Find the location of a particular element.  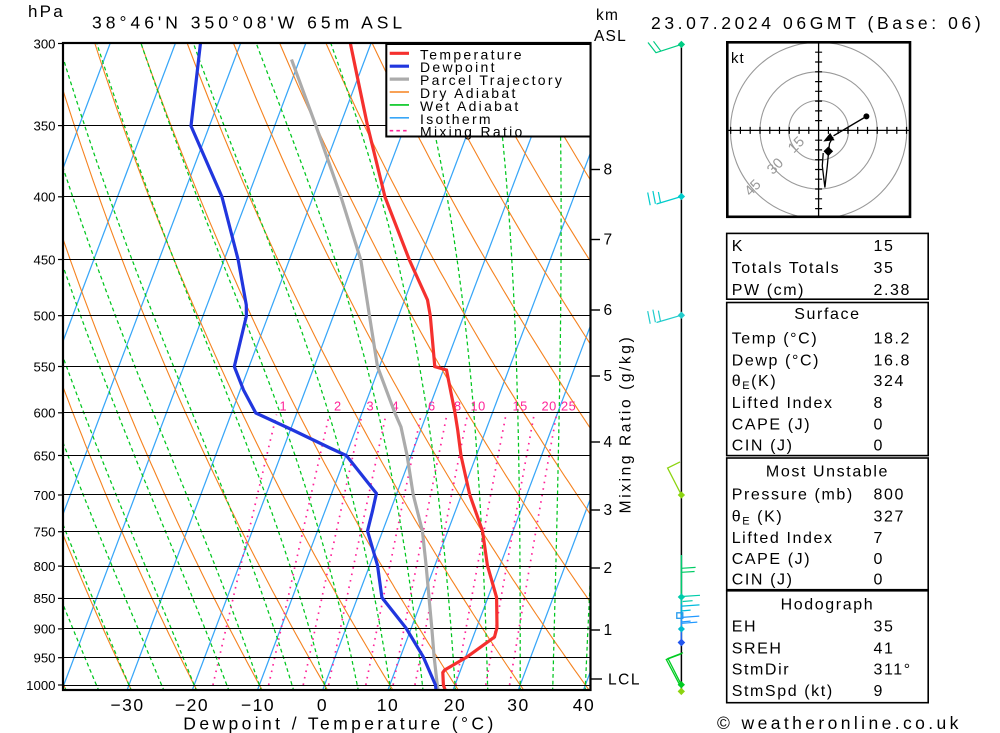

svg-text: Surface is located at coordinates (827, 314).